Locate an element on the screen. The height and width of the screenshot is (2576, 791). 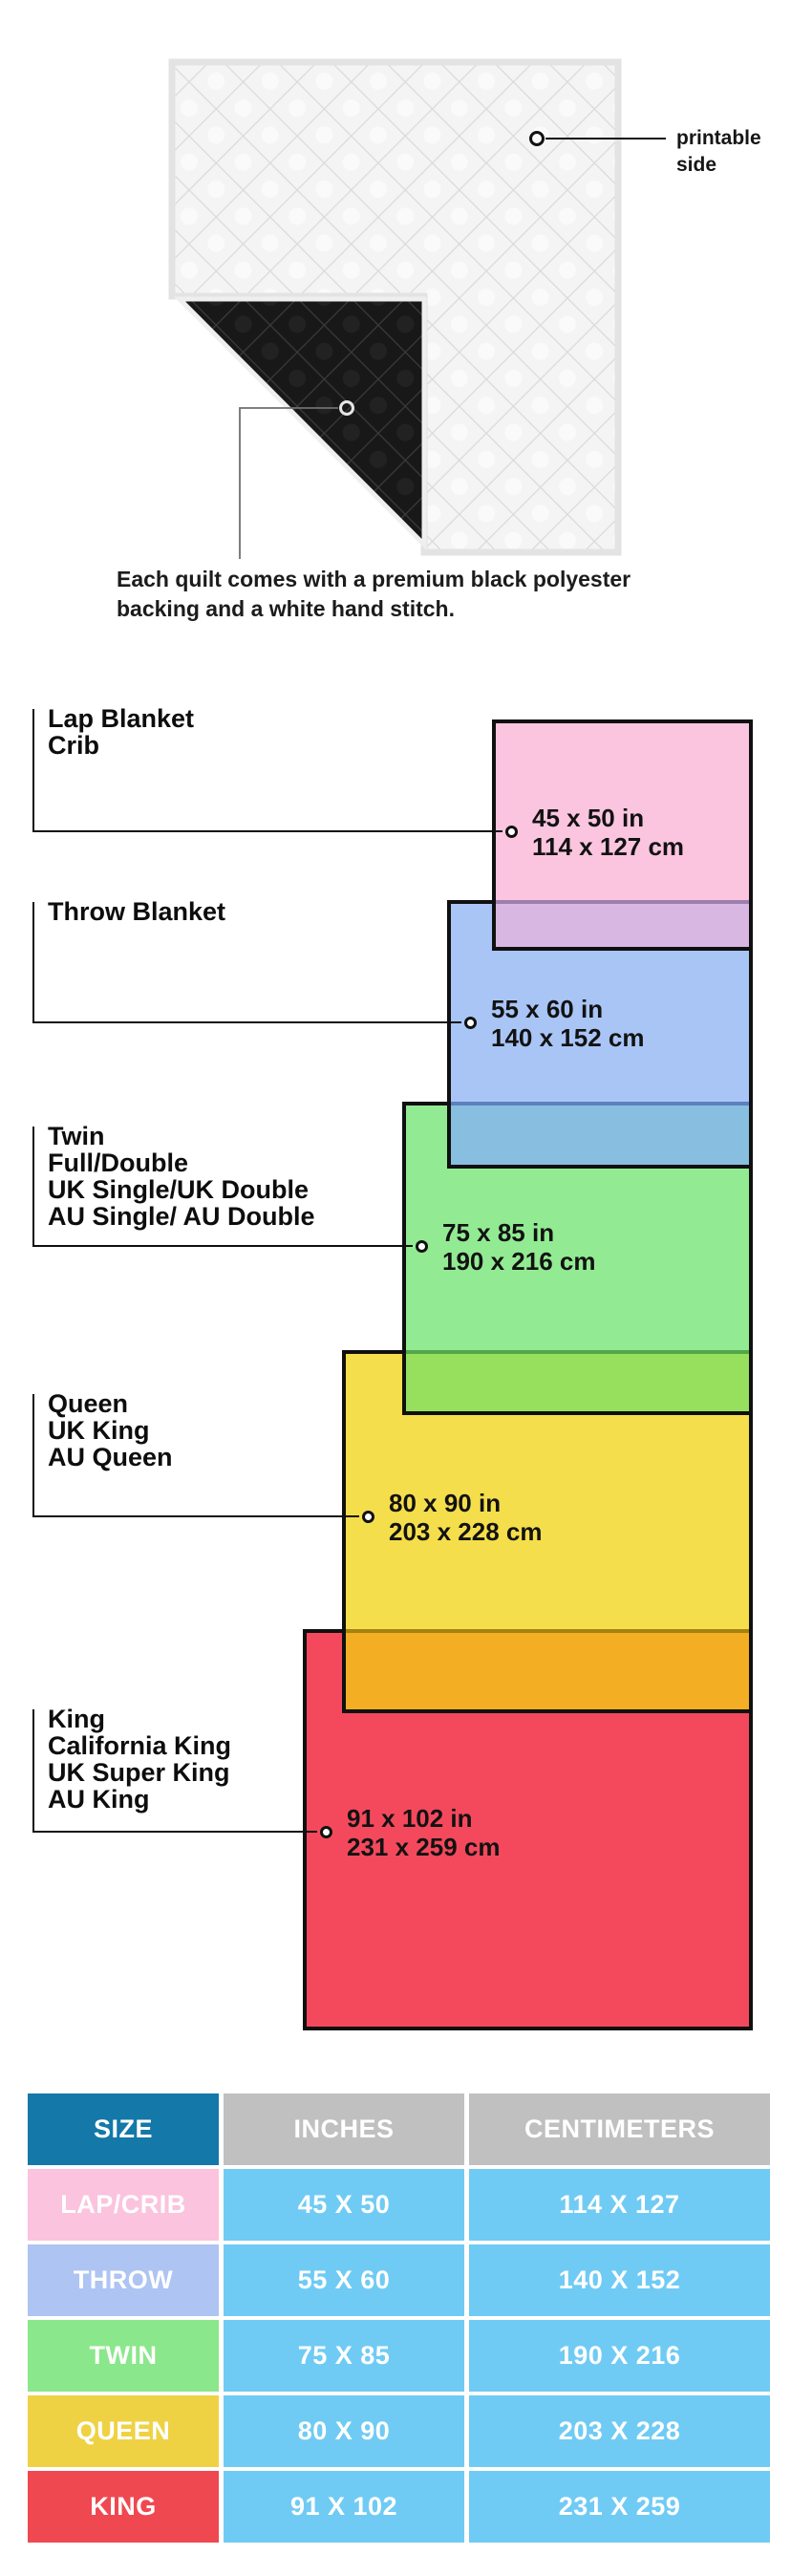
size-inches-text: 45 x 50 in is located at coordinates (588, 818).